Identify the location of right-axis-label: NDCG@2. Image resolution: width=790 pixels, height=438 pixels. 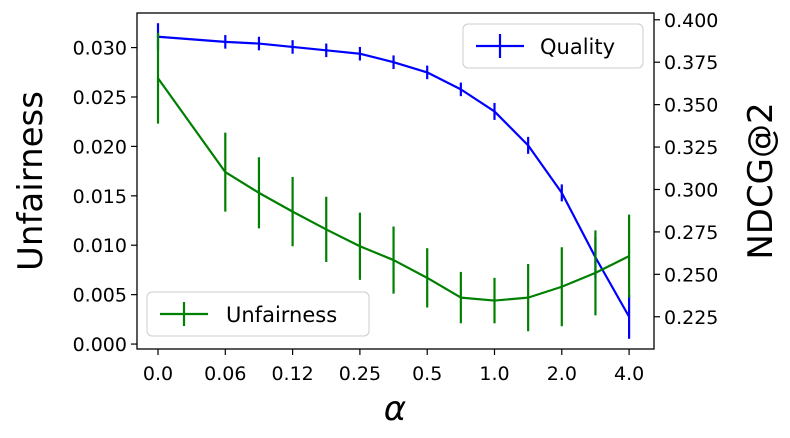
(761, 180).